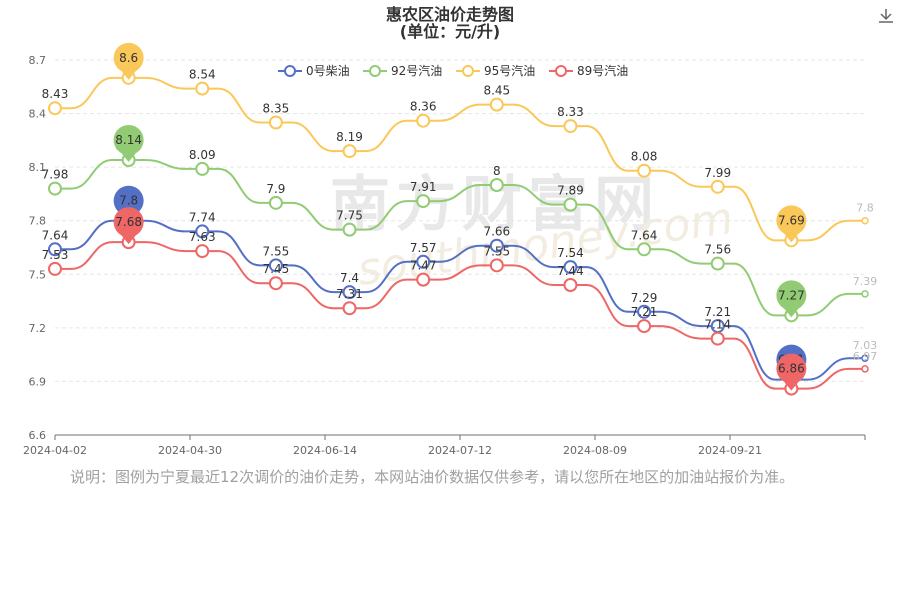  Describe the element at coordinates (791, 295) in the screenshot. I see `pin-label: 7.27` at that location.